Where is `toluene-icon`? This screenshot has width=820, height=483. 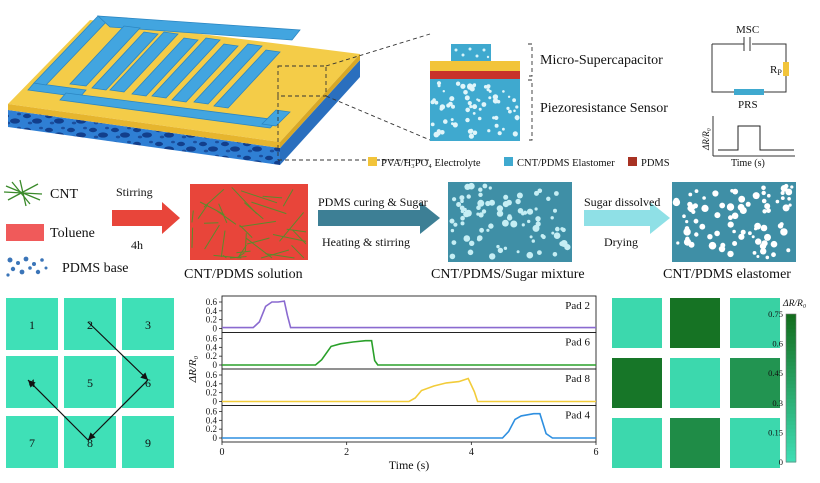 toluene-icon is located at coordinates (25, 232).